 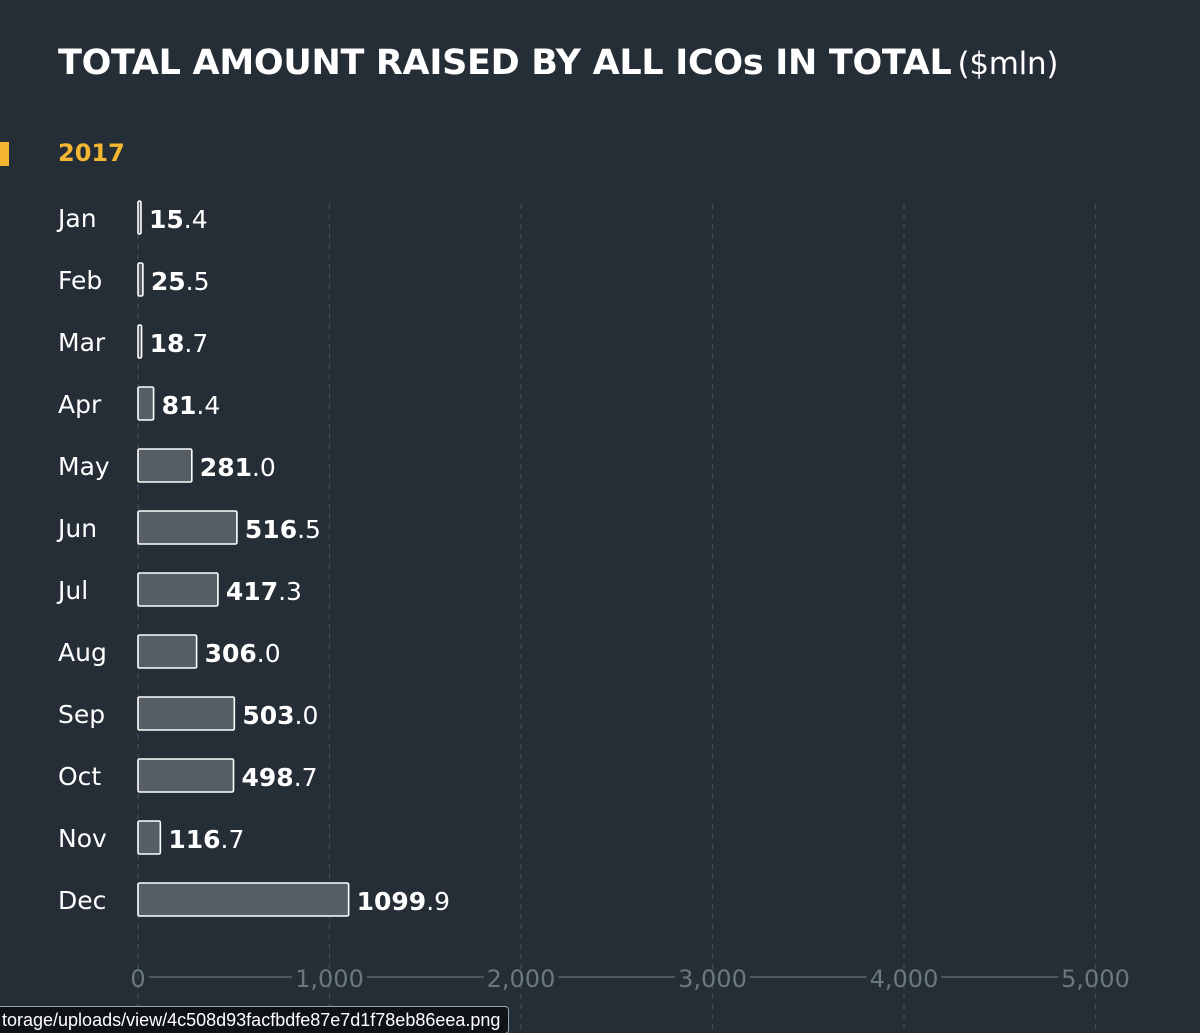 What do you see at coordinates (206, 839) in the screenshot?
I see `value-label-nov: 116.7` at bounding box center [206, 839].